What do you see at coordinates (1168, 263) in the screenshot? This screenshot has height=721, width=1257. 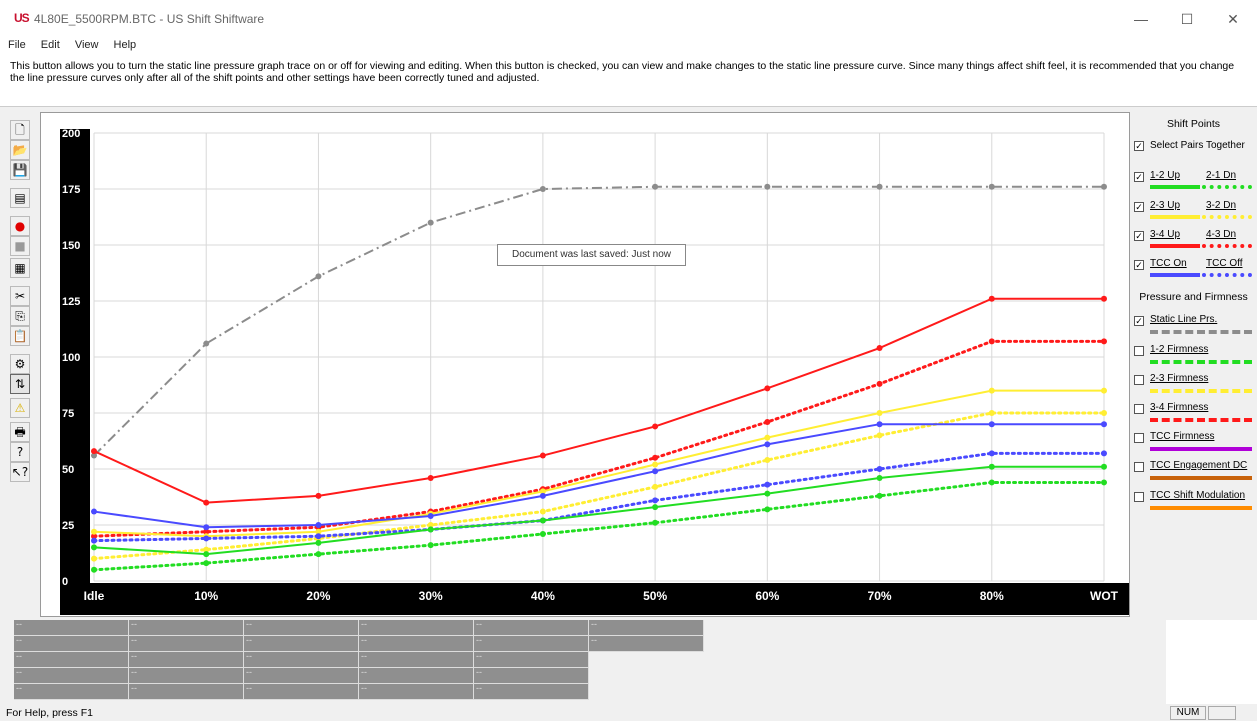 I see `shift-up-label: TCC On` at bounding box center [1168, 263].